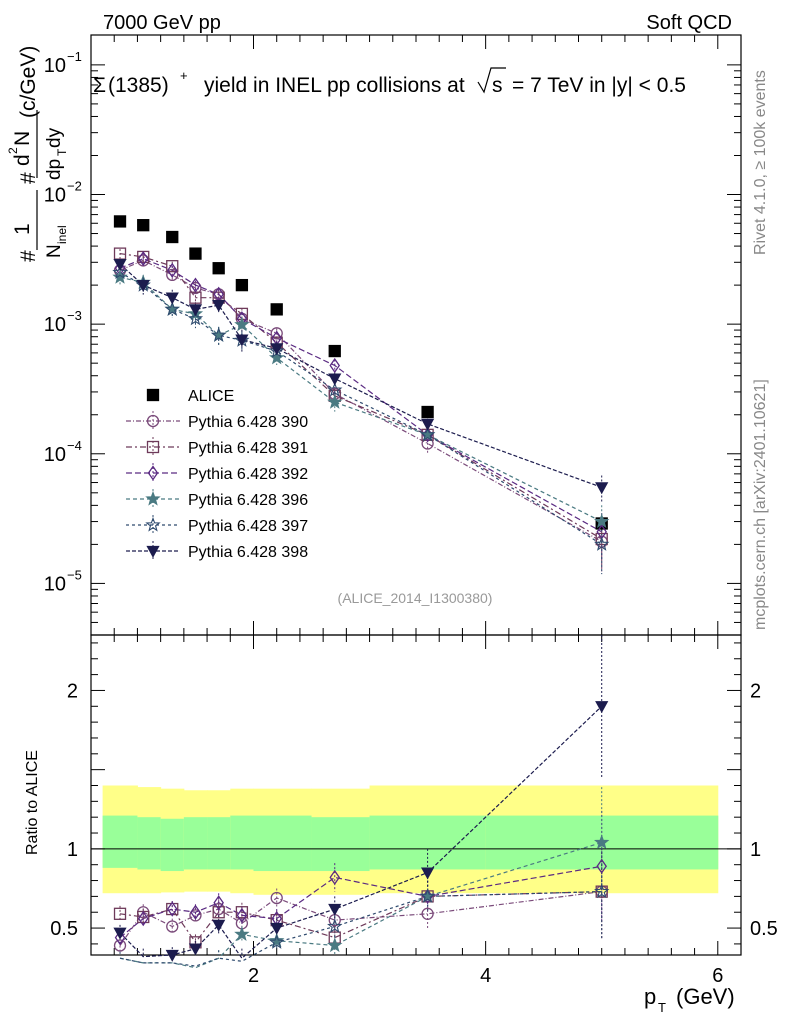  I want to click on energy-label: 7000 GeV pp, so click(162, 23).